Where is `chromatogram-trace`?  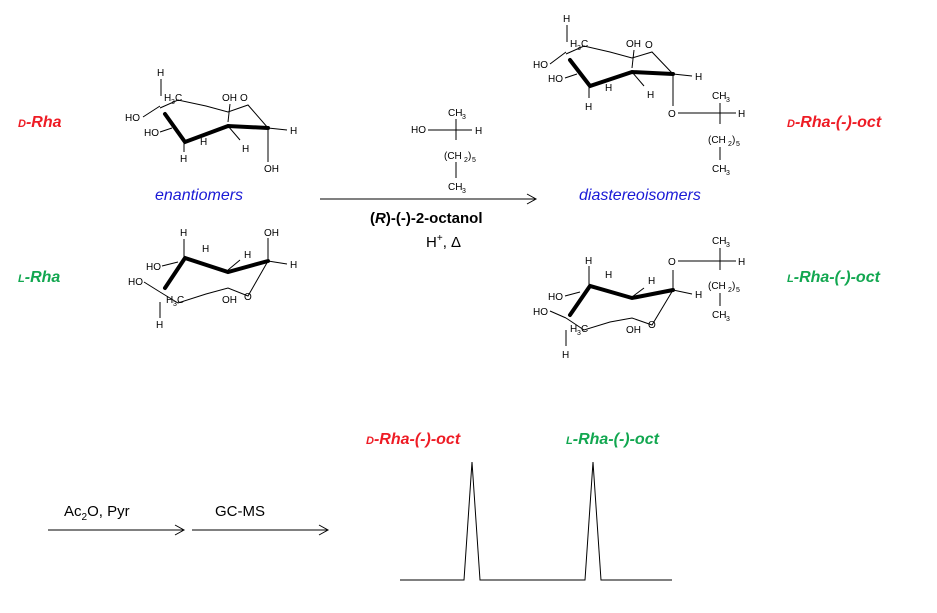
chromatogram-trace is located at coordinates (536, 521).